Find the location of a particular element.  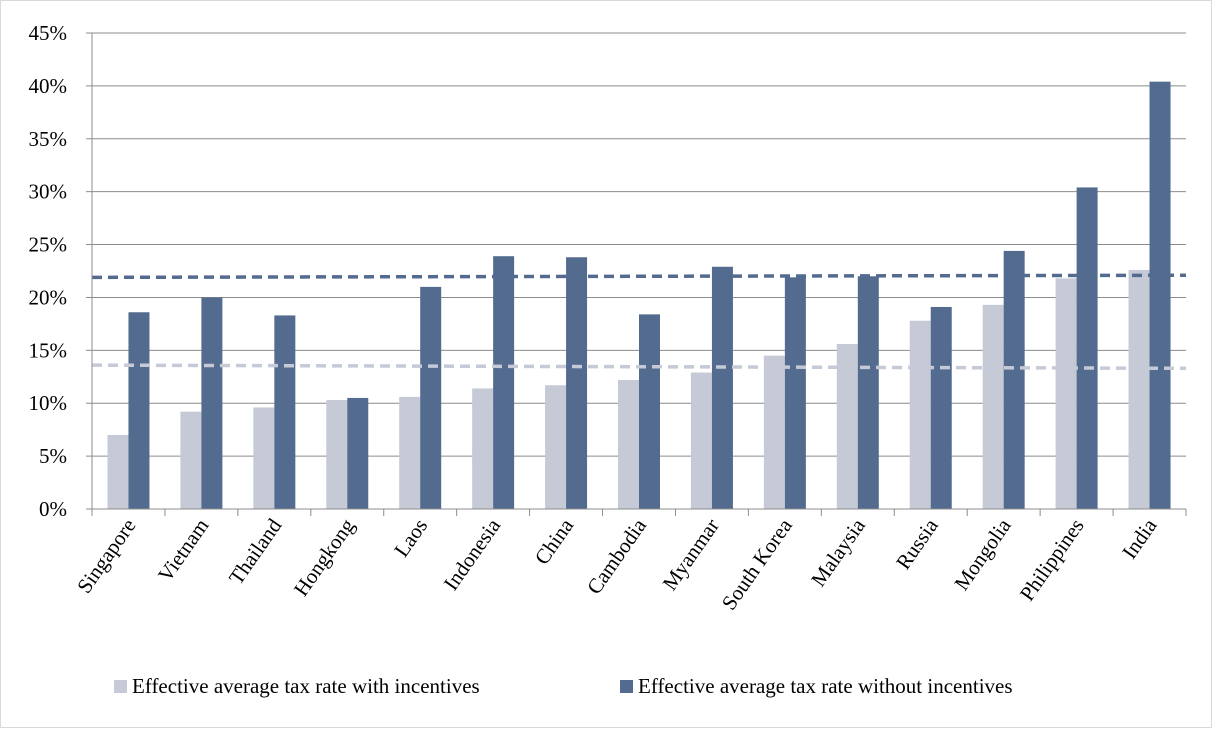

y-tick-label: 35% is located at coordinates (48, 139).